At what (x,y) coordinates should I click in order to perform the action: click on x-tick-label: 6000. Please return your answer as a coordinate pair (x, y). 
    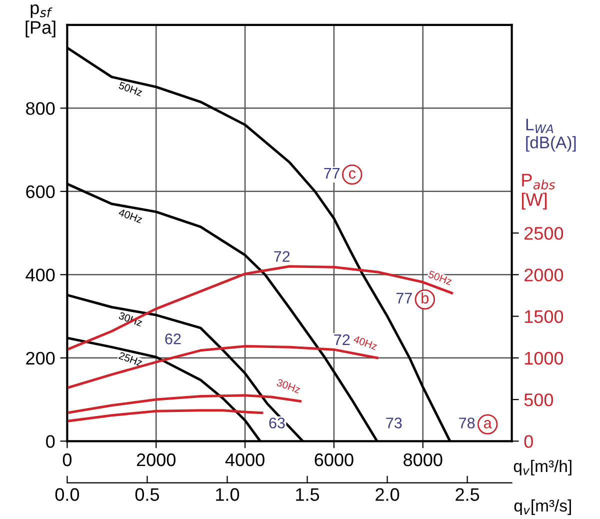
    Looking at the image, I should click on (334, 459).